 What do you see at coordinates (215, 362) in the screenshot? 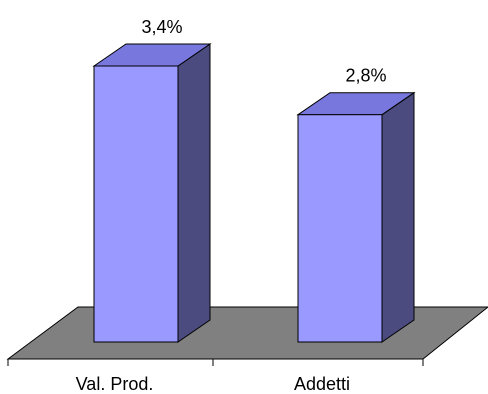
I see `x-axis` at bounding box center [215, 362].